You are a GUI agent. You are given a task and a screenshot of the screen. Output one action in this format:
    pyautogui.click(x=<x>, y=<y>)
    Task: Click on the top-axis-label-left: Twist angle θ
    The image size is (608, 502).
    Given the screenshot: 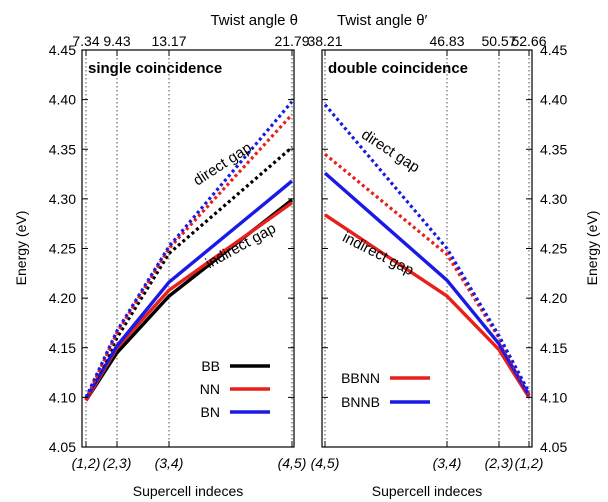 What is the action you would take?
    pyautogui.click(x=254, y=20)
    